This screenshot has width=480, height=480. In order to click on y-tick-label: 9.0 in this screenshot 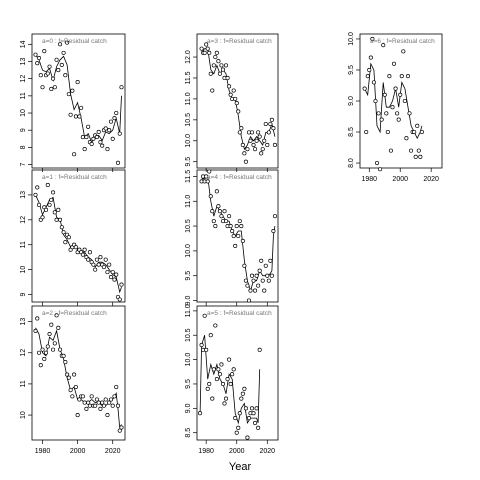, I will do `click(188, 301)`.